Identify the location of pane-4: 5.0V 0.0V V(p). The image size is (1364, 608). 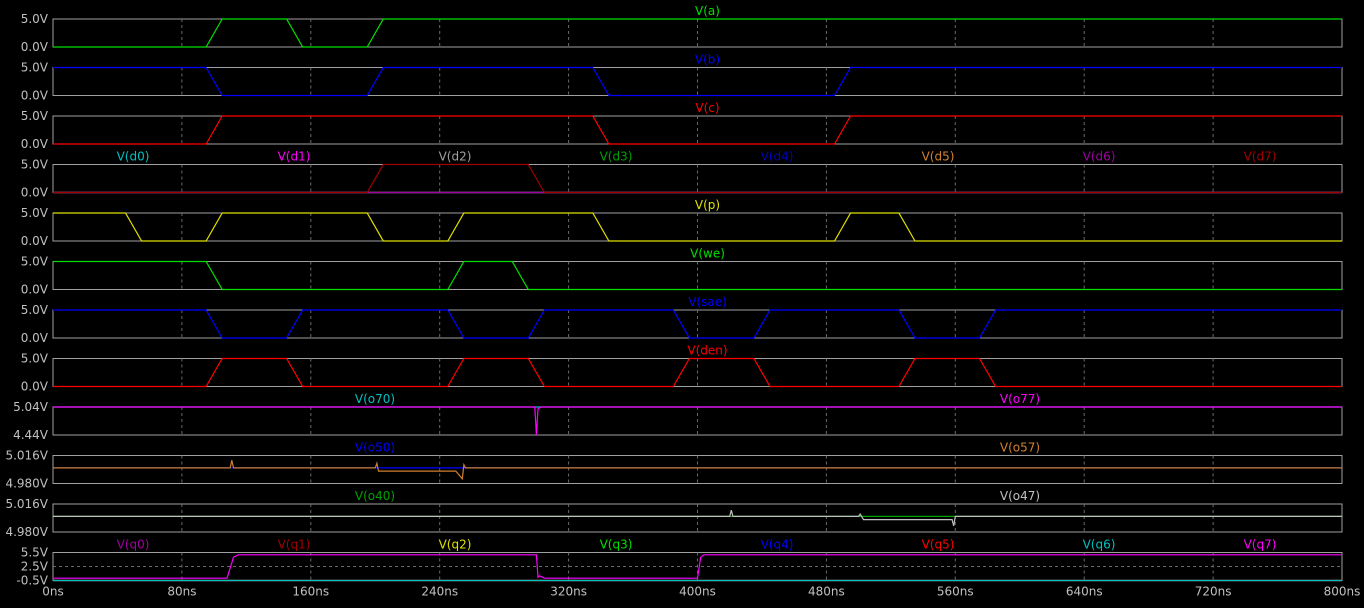
(682, 223).